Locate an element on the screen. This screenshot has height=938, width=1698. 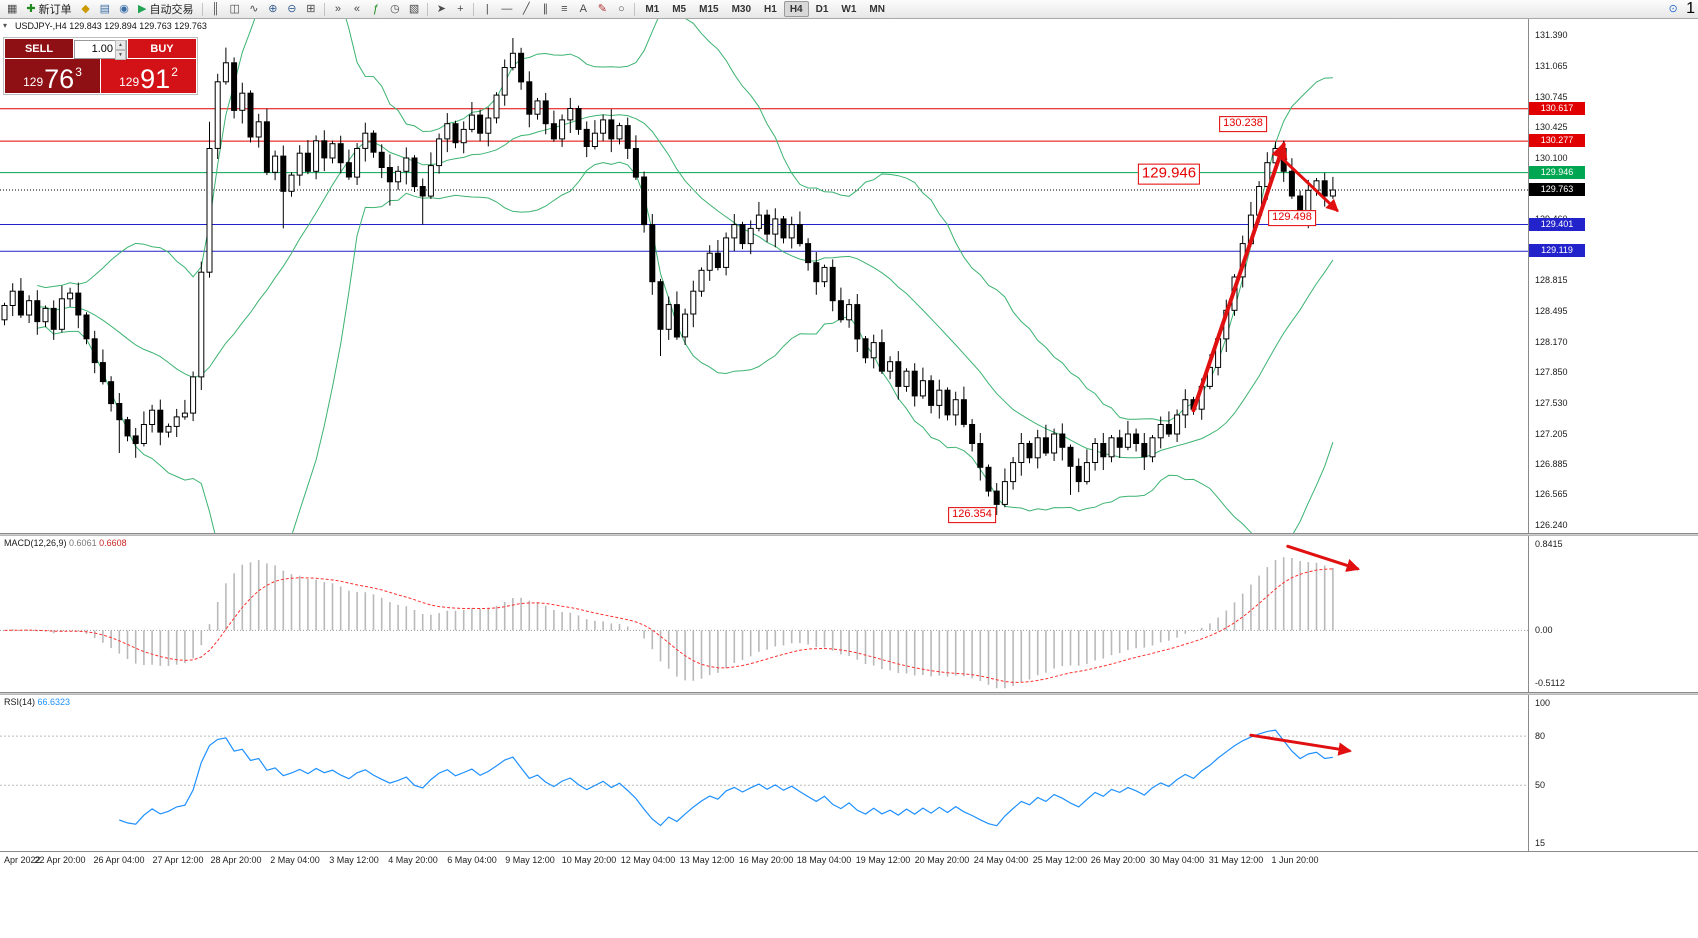
volume-input is located at coordinates (100, 49).